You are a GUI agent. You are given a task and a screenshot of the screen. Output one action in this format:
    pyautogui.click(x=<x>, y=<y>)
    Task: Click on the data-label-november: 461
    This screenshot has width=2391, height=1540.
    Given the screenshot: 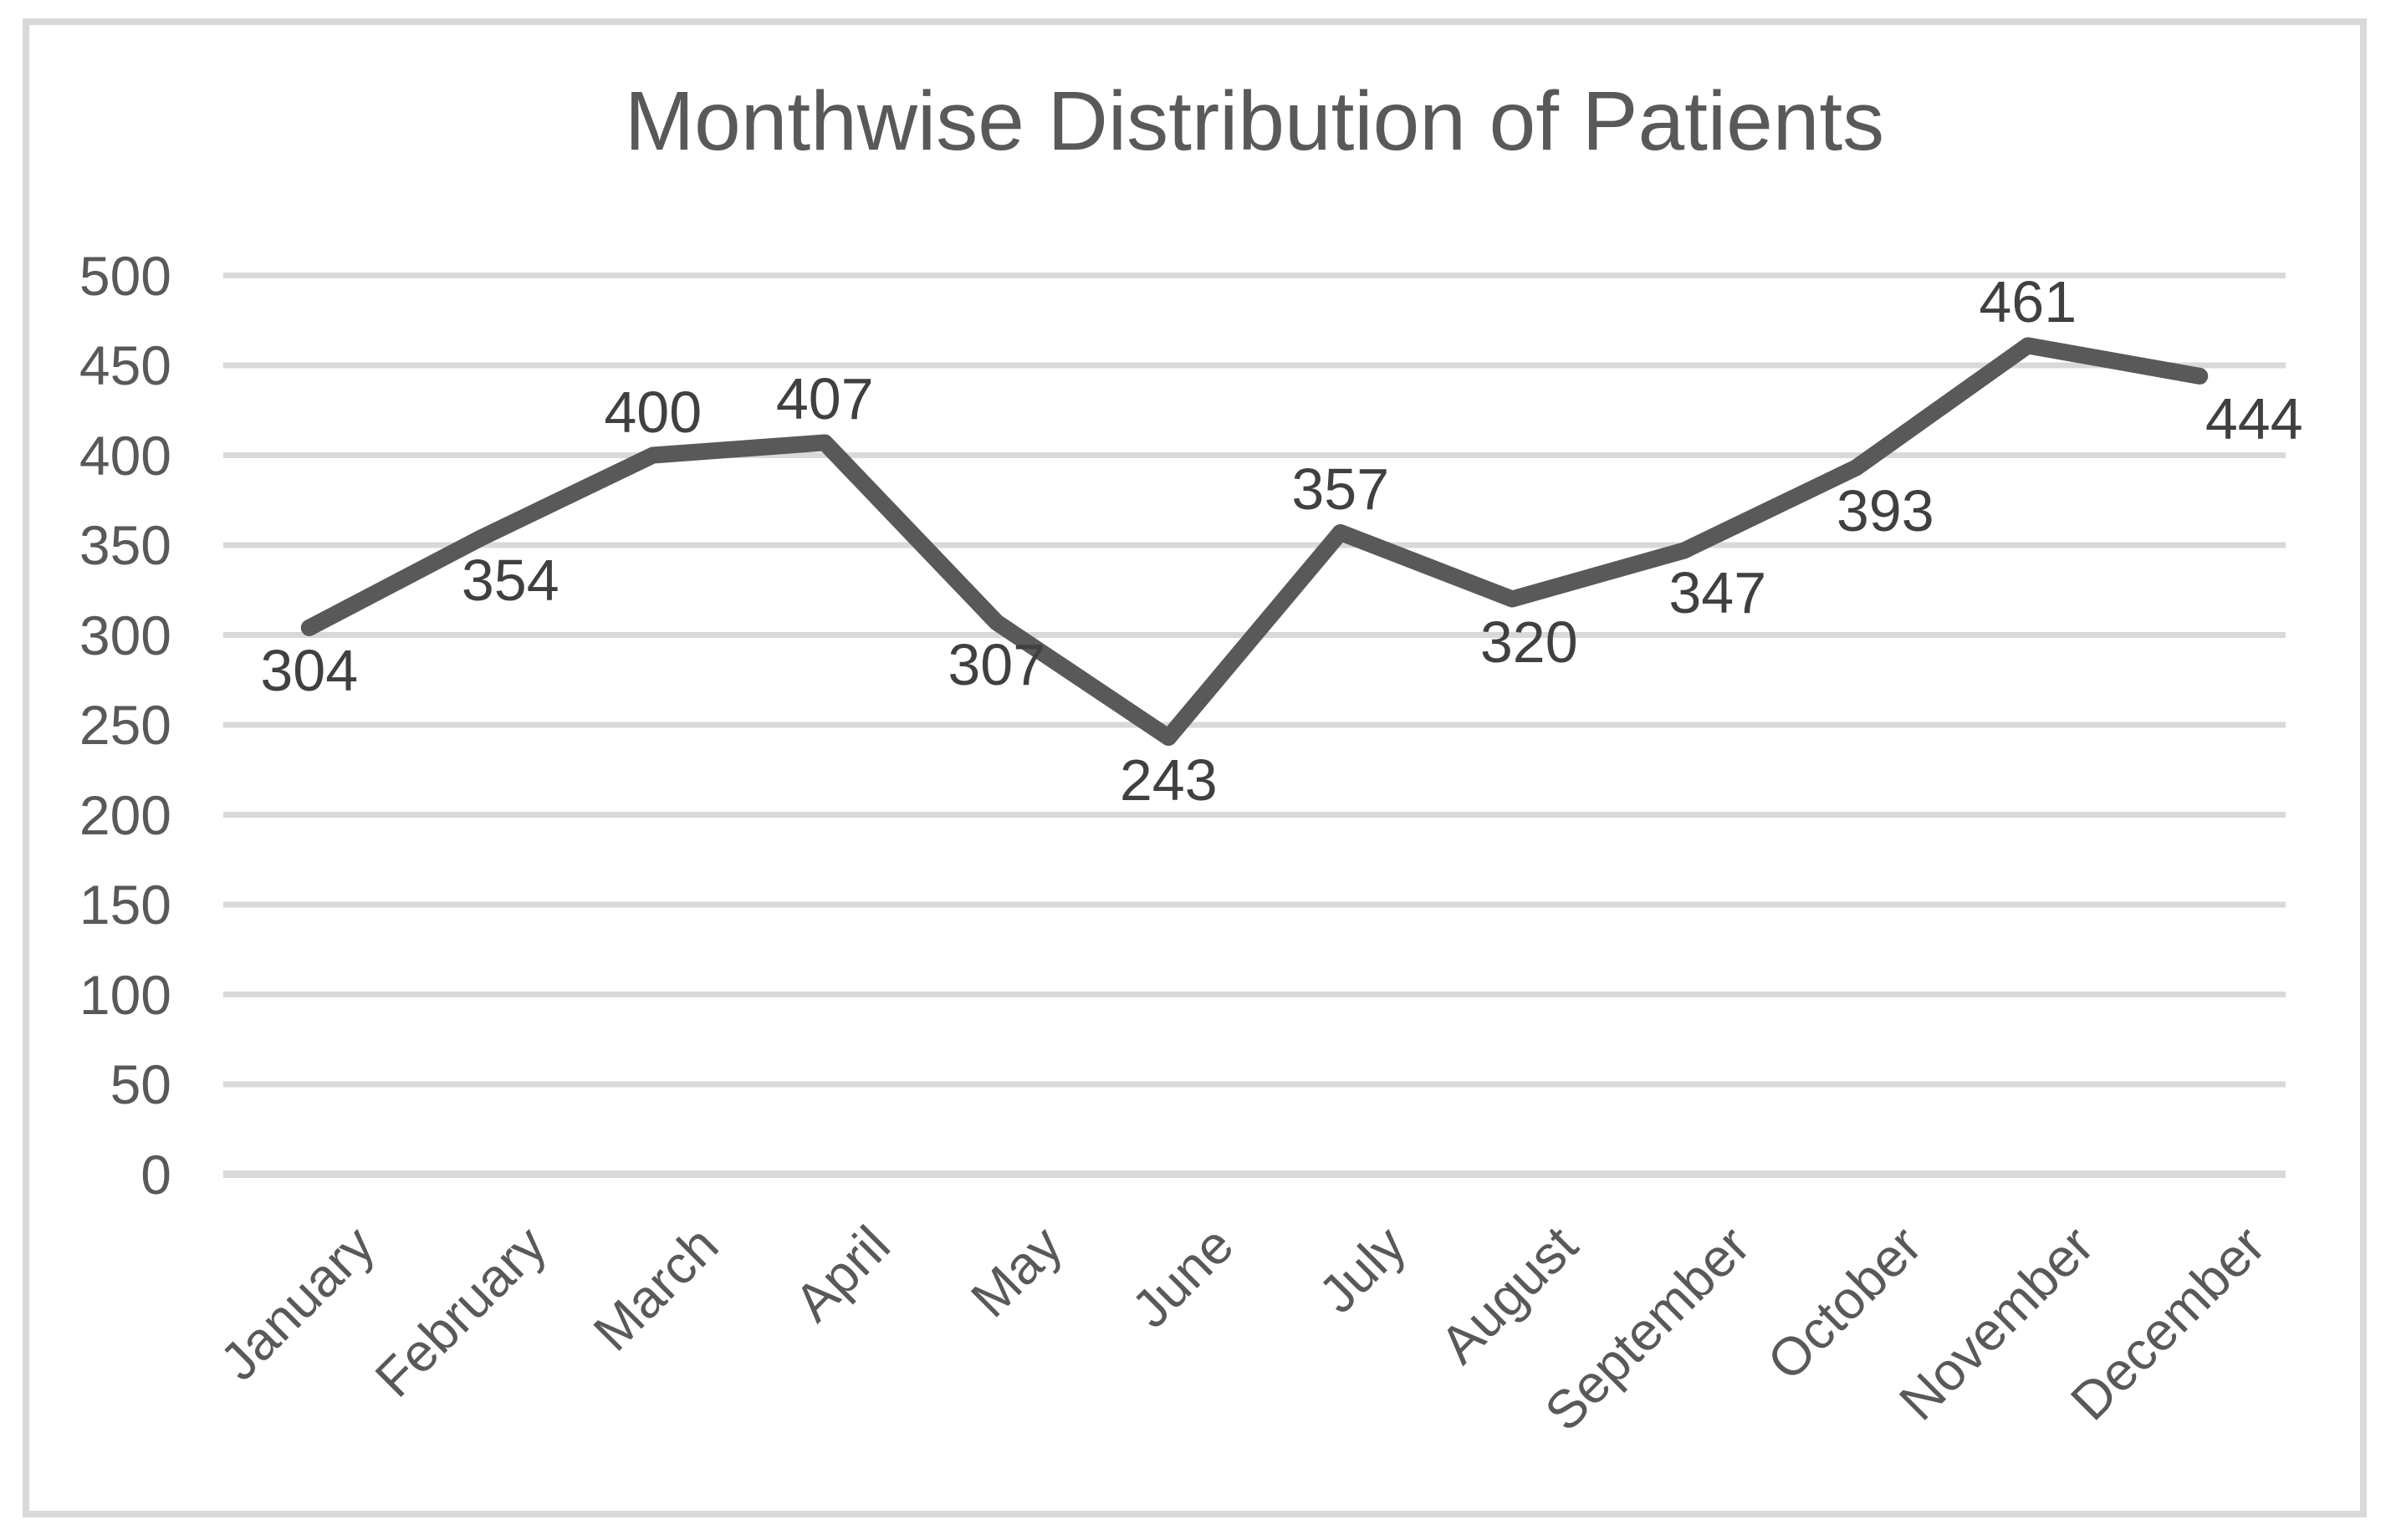 What is the action you would take?
    pyautogui.click(x=2028, y=302)
    